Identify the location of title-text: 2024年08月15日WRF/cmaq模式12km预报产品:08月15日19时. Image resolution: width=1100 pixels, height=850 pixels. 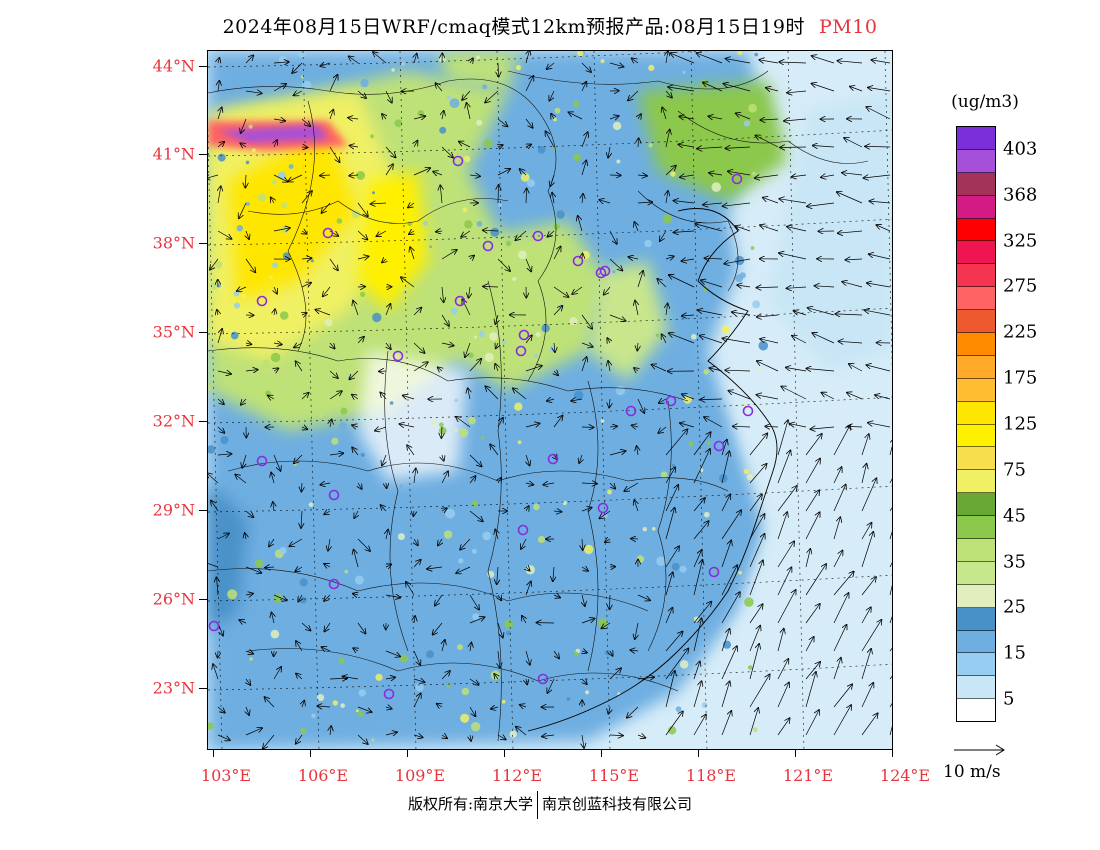
(513, 27).